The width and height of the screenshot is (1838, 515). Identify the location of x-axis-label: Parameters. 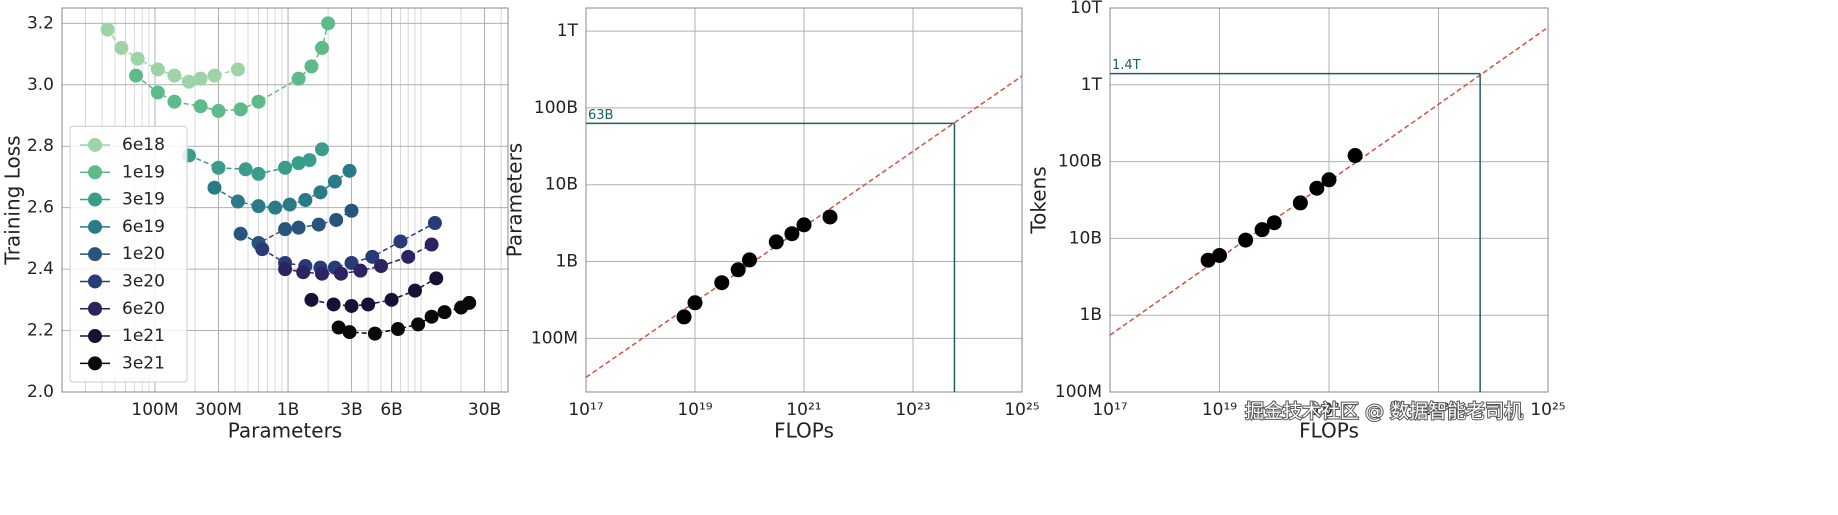
(285, 431).